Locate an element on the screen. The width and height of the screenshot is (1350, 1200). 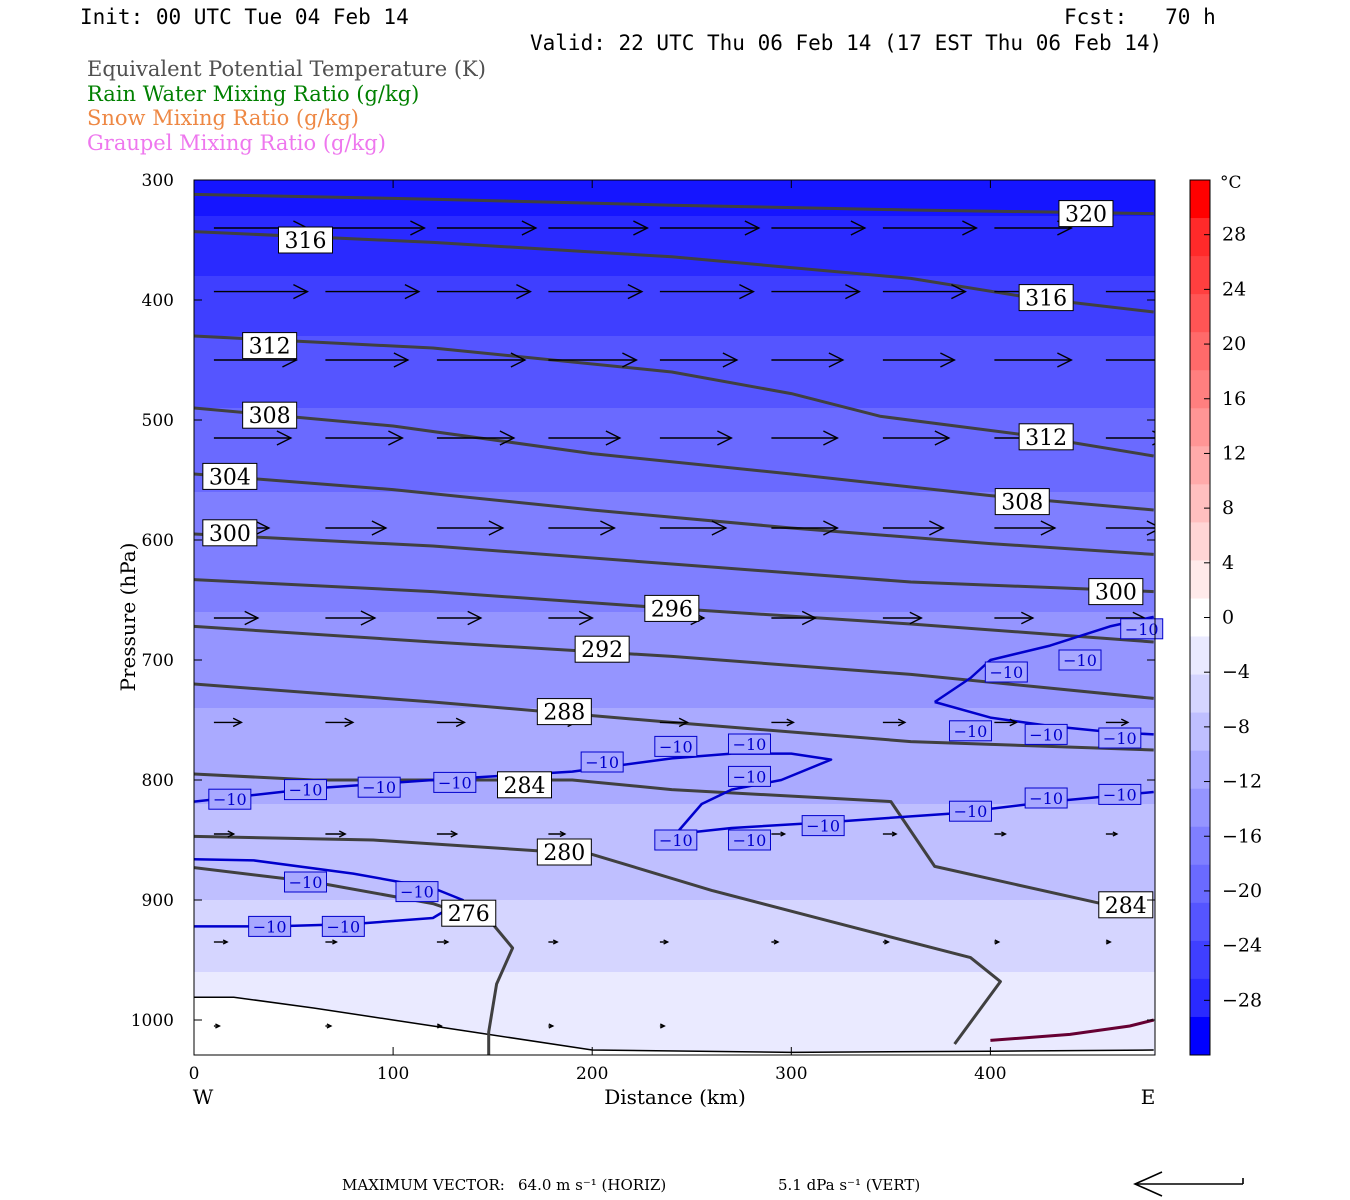
y-axis-title: Pressure (hPa) is located at coordinates (128, 617).